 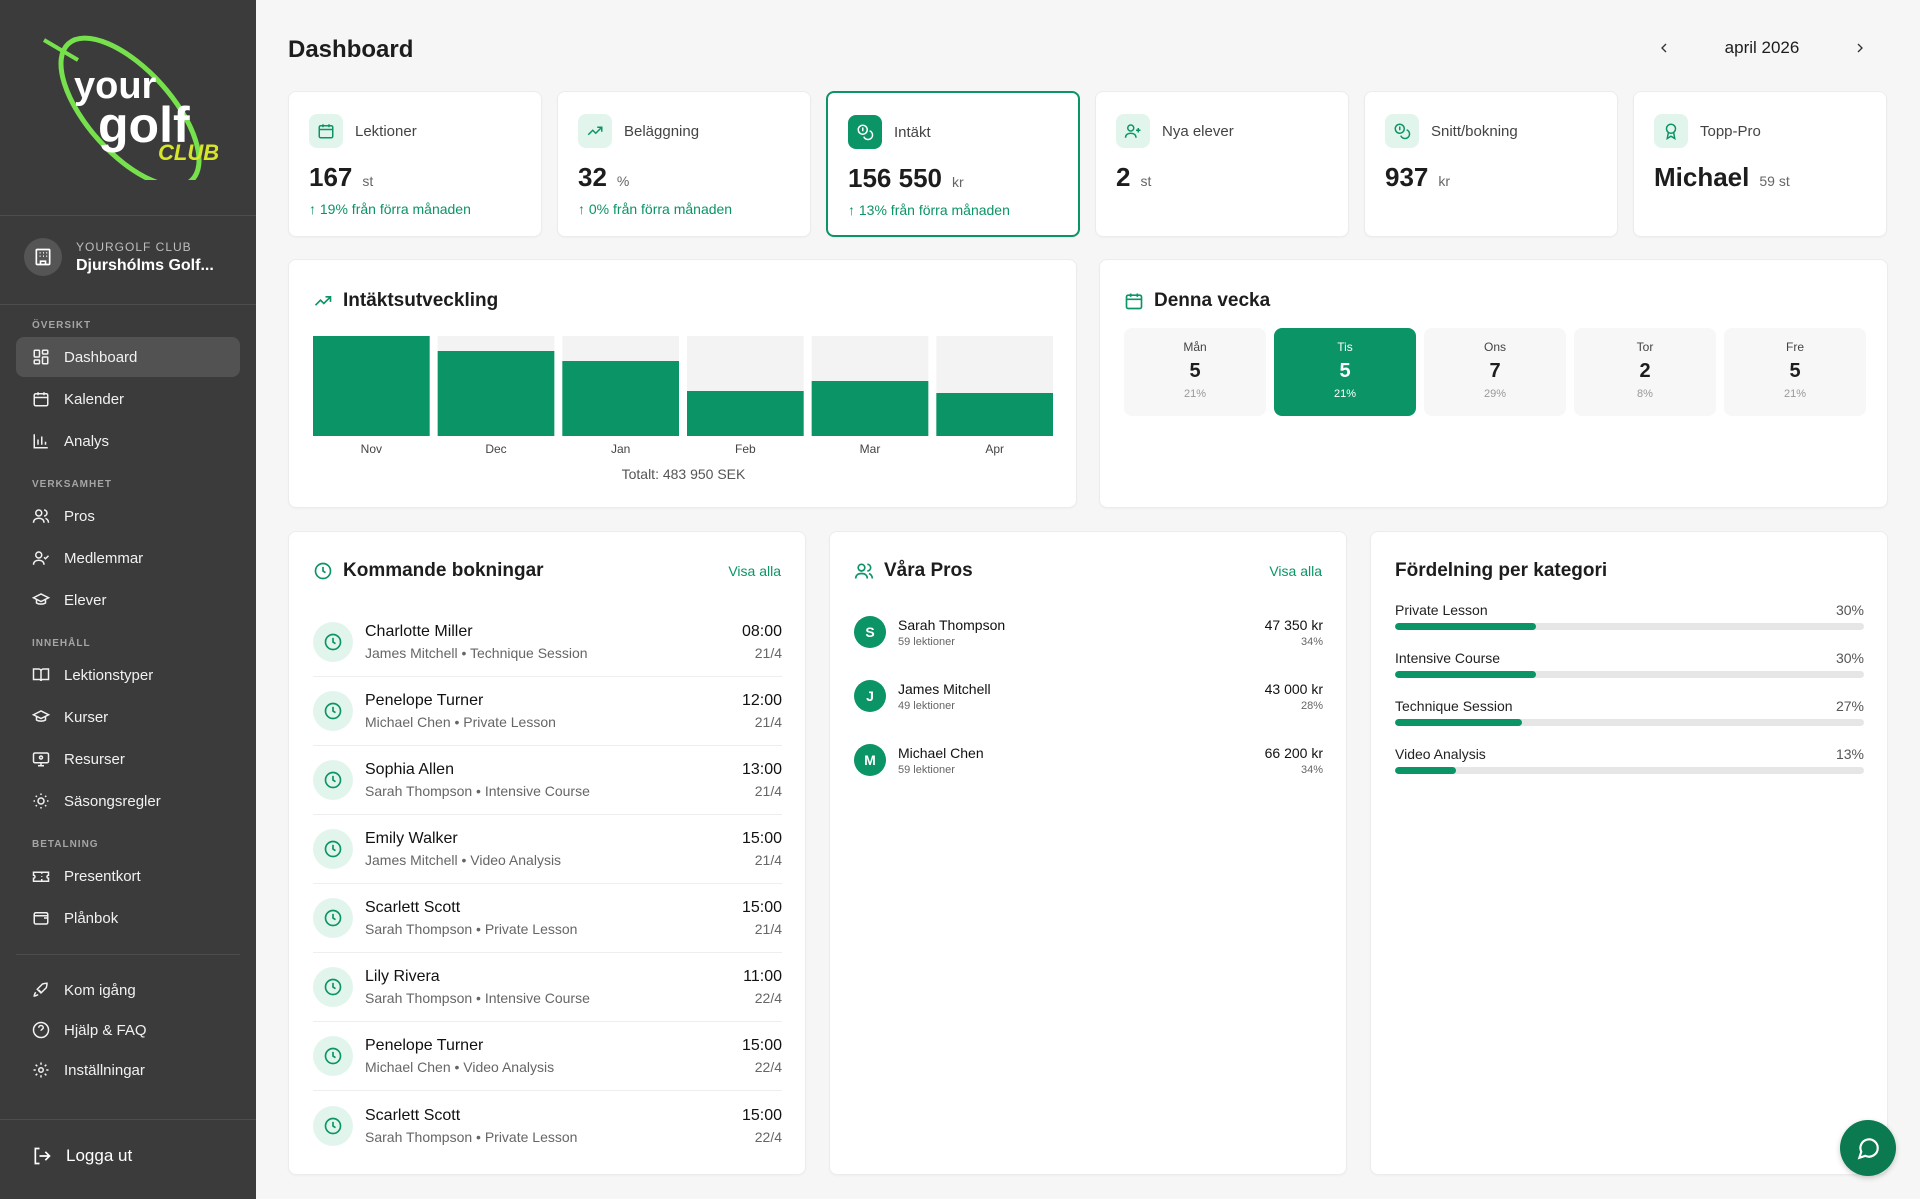 I want to click on booking-time: 11:00, so click(x=762, y=976).